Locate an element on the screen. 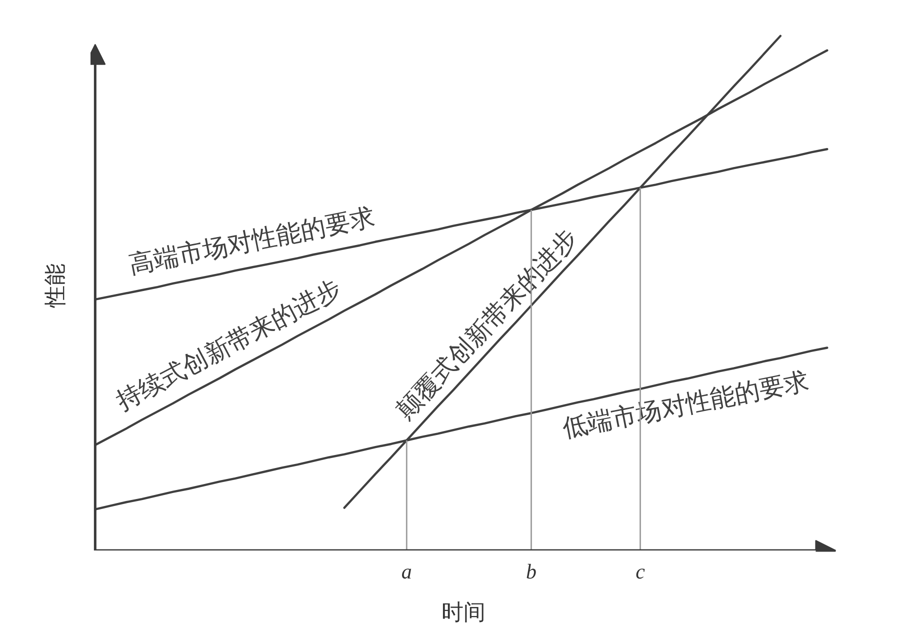 Image resolution: width=911 pixels, height=639 pixels. text: 高端市场对性能的要求 is located at coordinates (252, 241).